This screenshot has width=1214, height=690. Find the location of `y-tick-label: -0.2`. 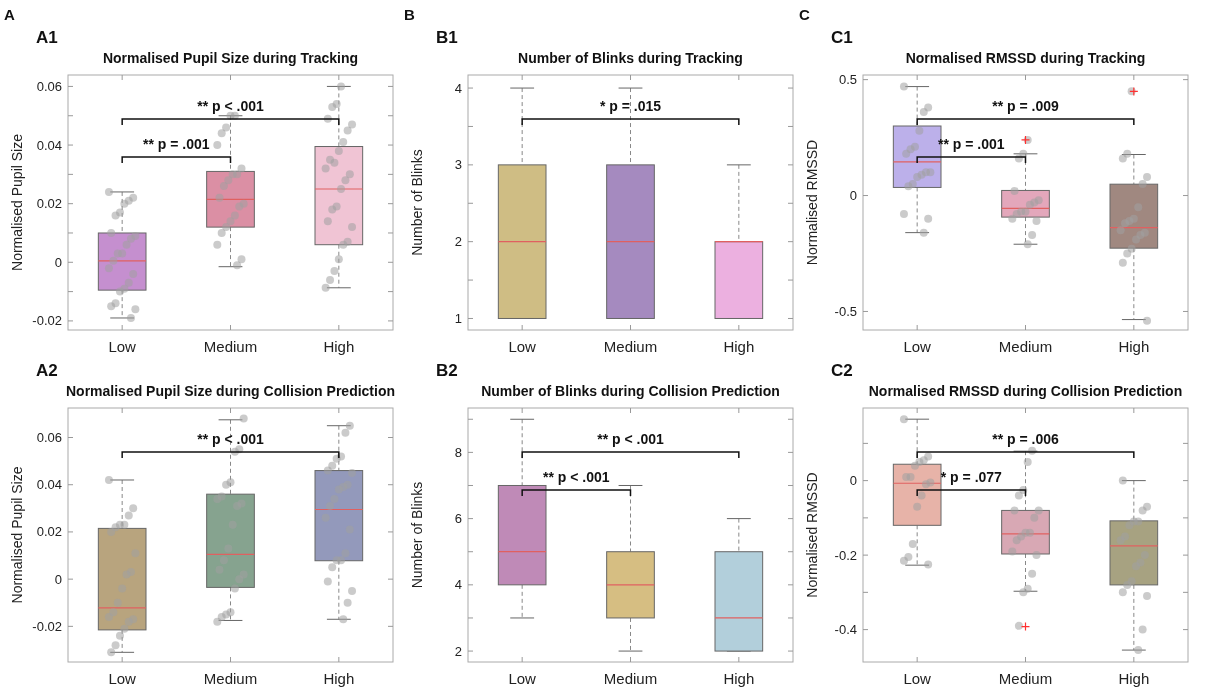

y-tick-label: -0.2 is located at coordinates (845, 555).